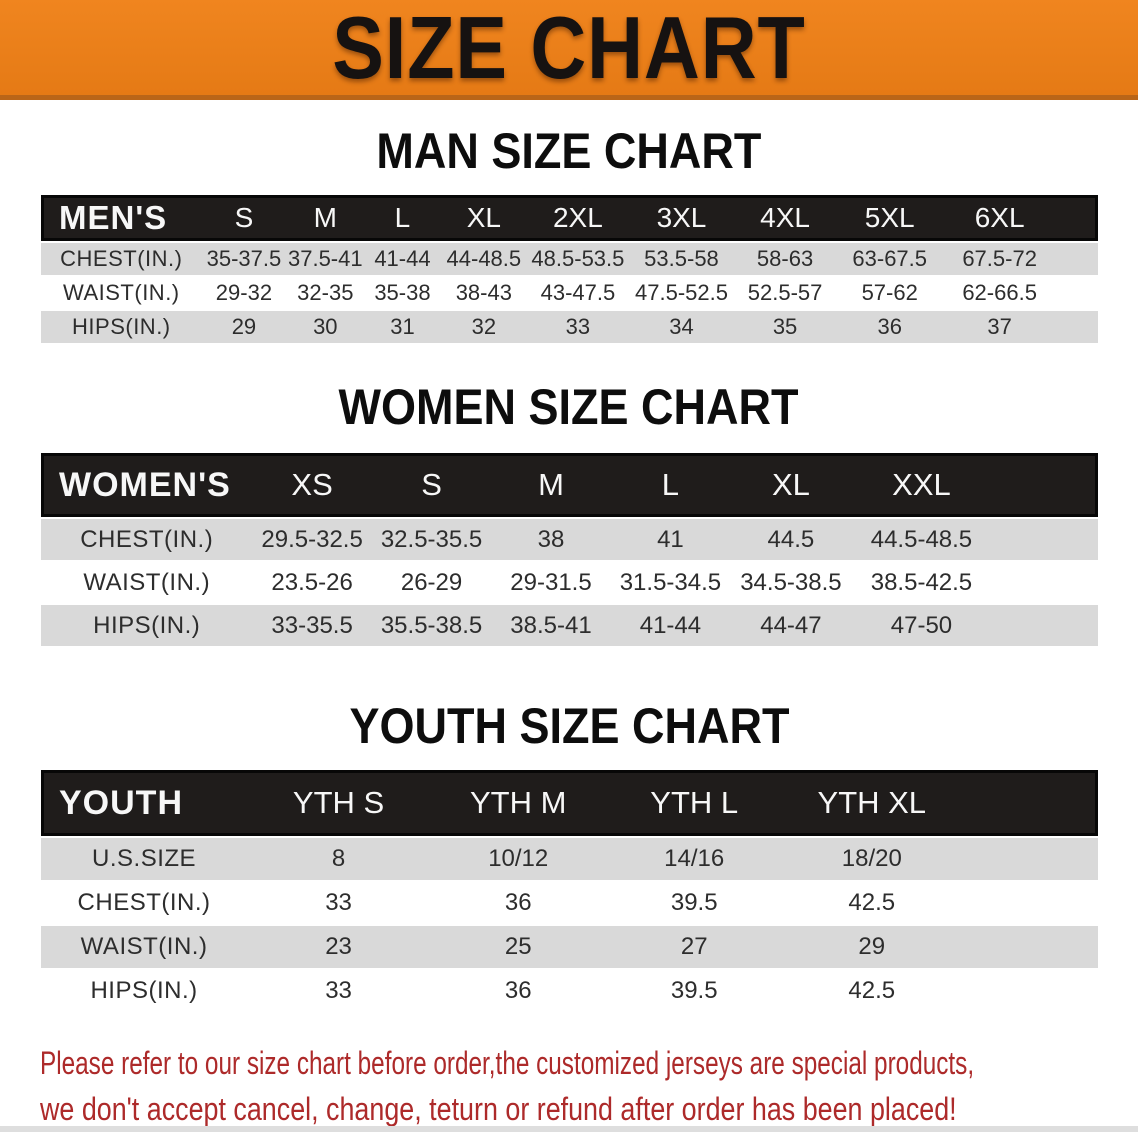 Image resolution: width=1138 pixels, height=1132 pixels. What do you see at coordinates (551, 625) in the screenshot?
I see `size-value-cell: 38.5-41` at bounding box center [551, 625].